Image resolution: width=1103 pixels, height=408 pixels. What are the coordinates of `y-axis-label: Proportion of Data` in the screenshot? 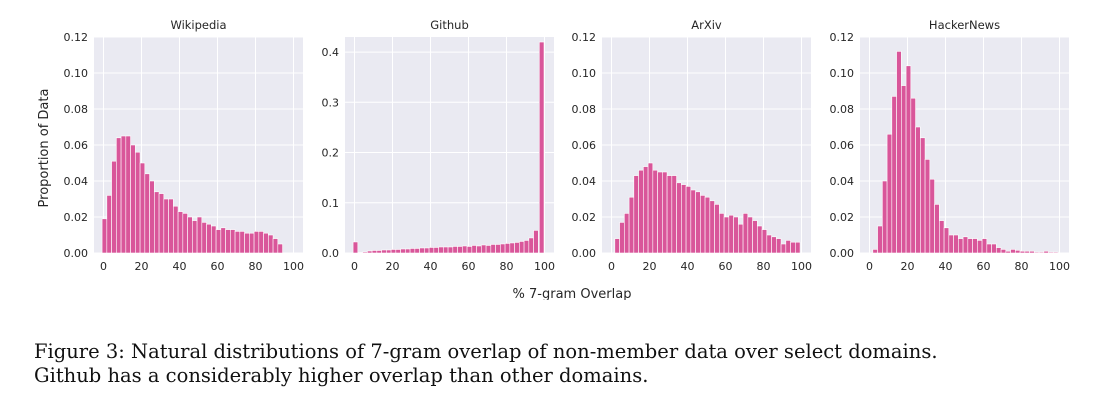 It's located at (44, 148).